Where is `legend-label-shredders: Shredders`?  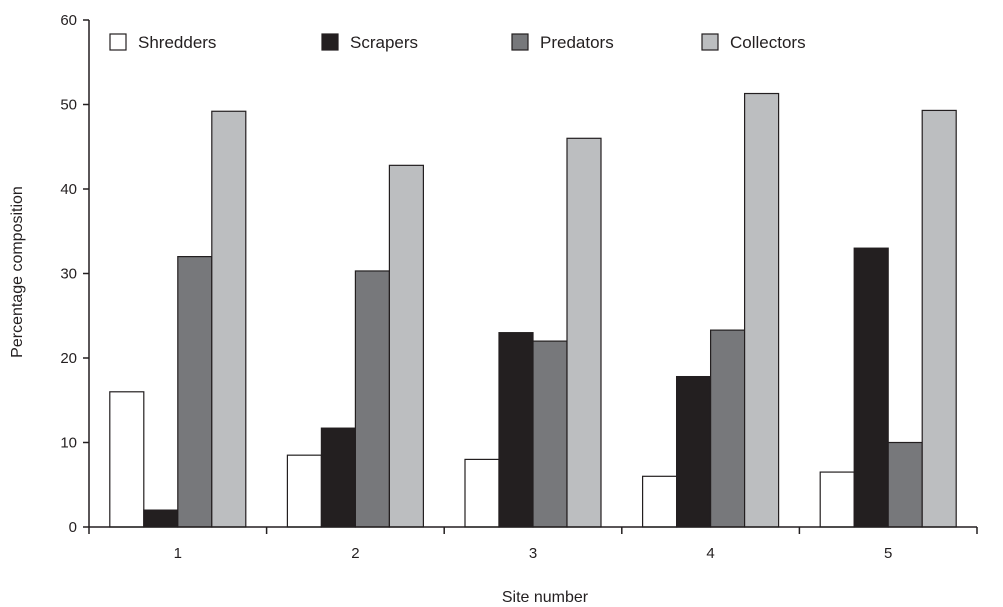
legend-label-shredders: Shredders is located at coordinates (177, 42).